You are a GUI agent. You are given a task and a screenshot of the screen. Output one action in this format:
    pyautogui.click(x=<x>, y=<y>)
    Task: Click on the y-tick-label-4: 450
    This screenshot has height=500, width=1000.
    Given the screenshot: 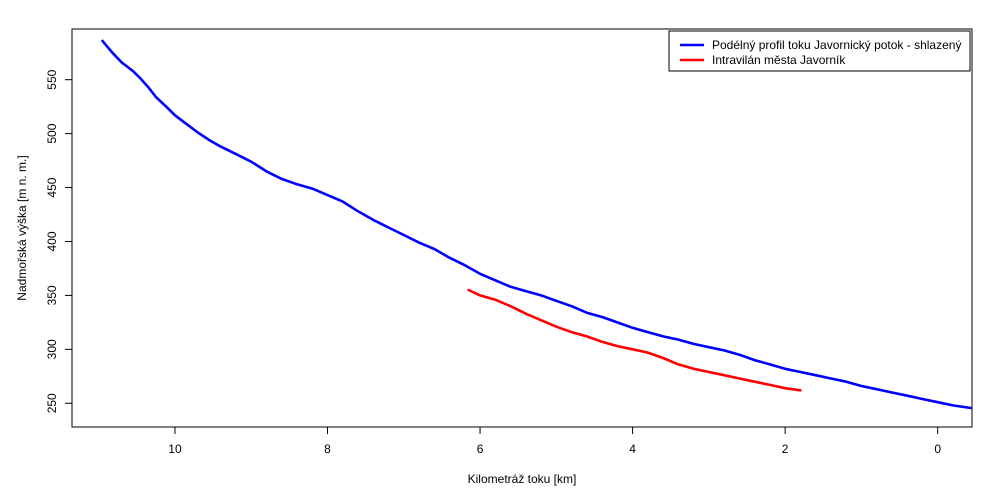 What is the action you would take?
    pyautogui.click(x=52, y=187)
    